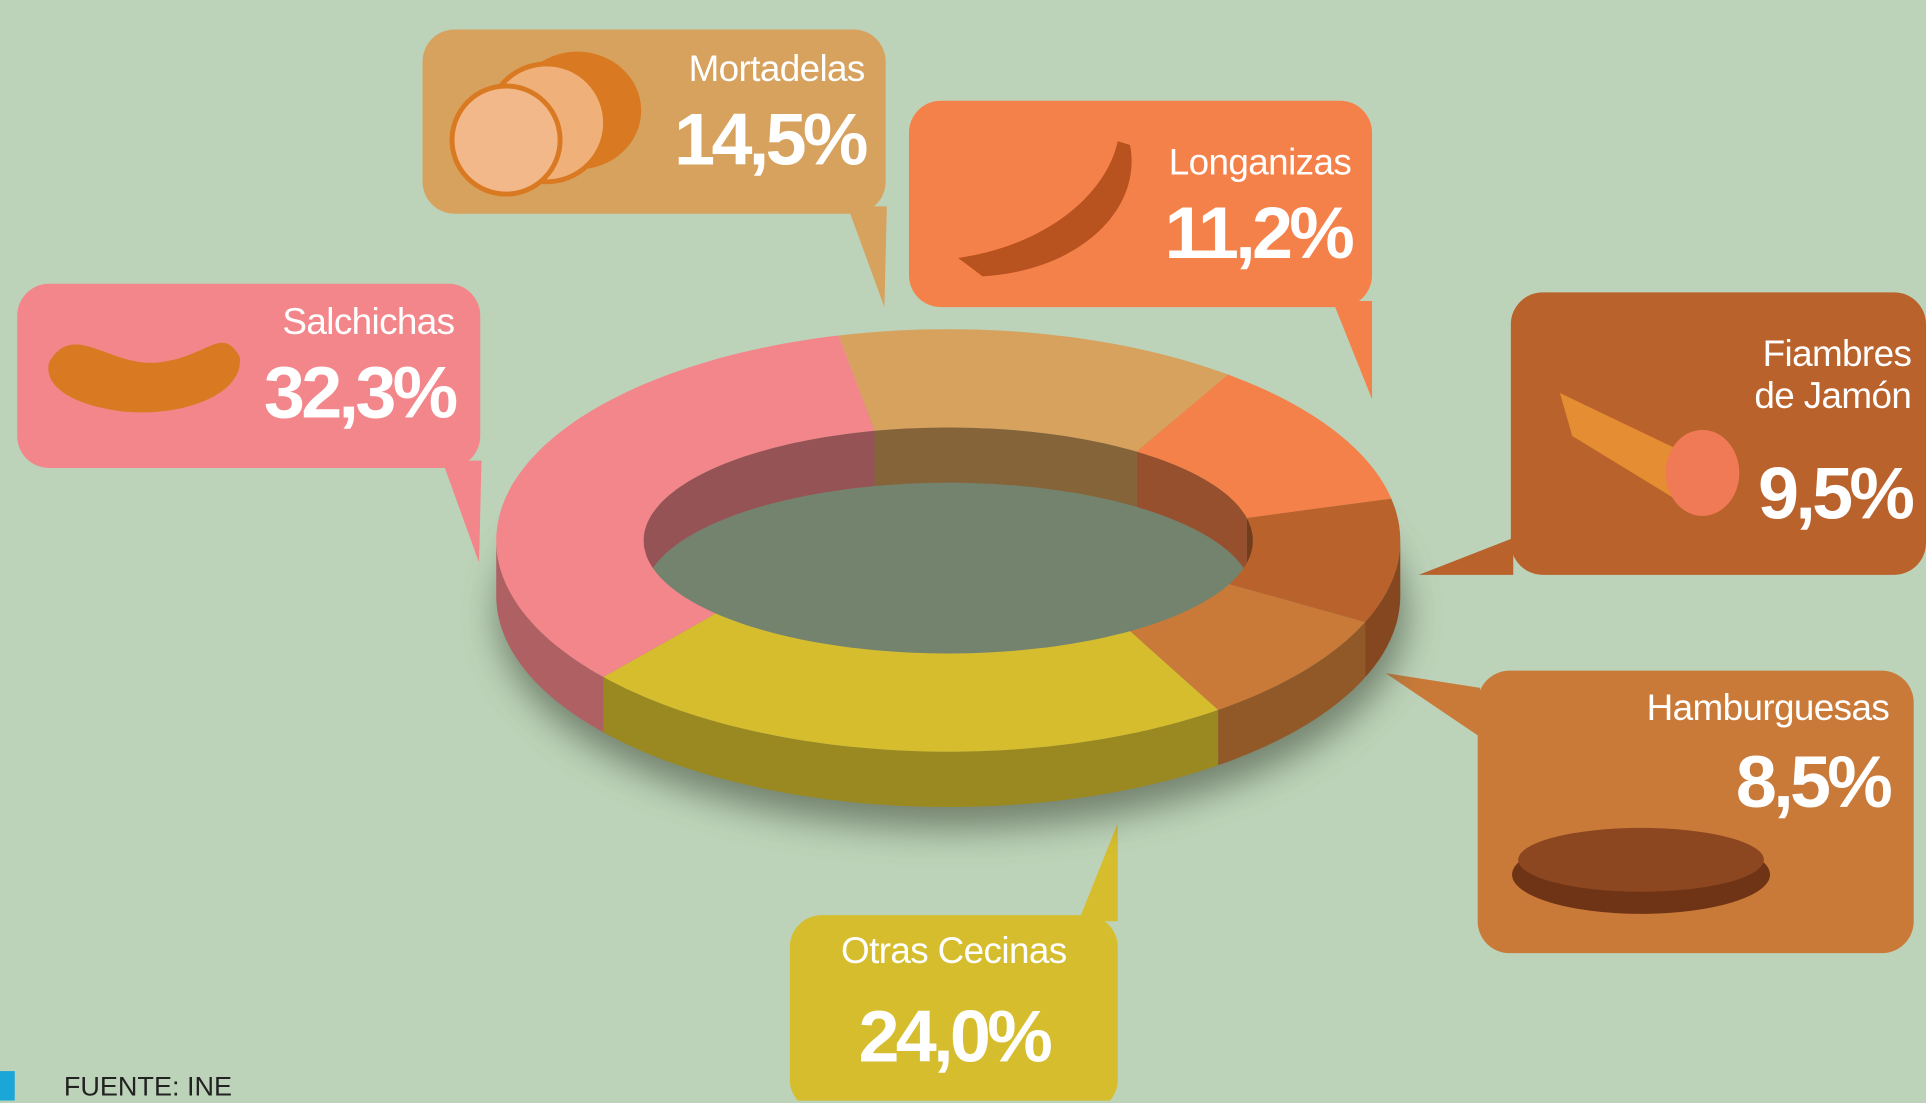 This screenshot has width=1926, height=1103. I want to click on slice-label: Hamburguesas, so click(1768, 708).